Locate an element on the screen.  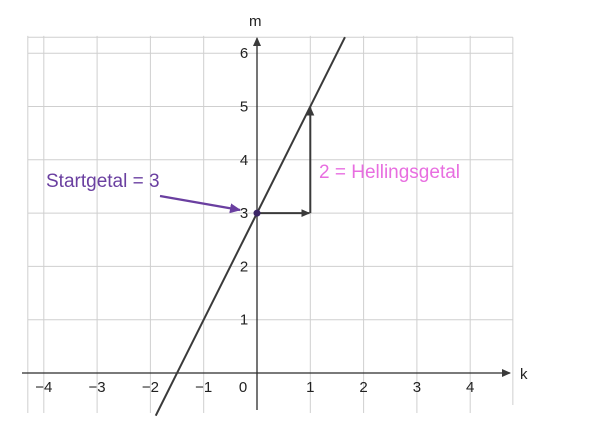
y-tick-label: 1 is located at coordinates (244, 320).